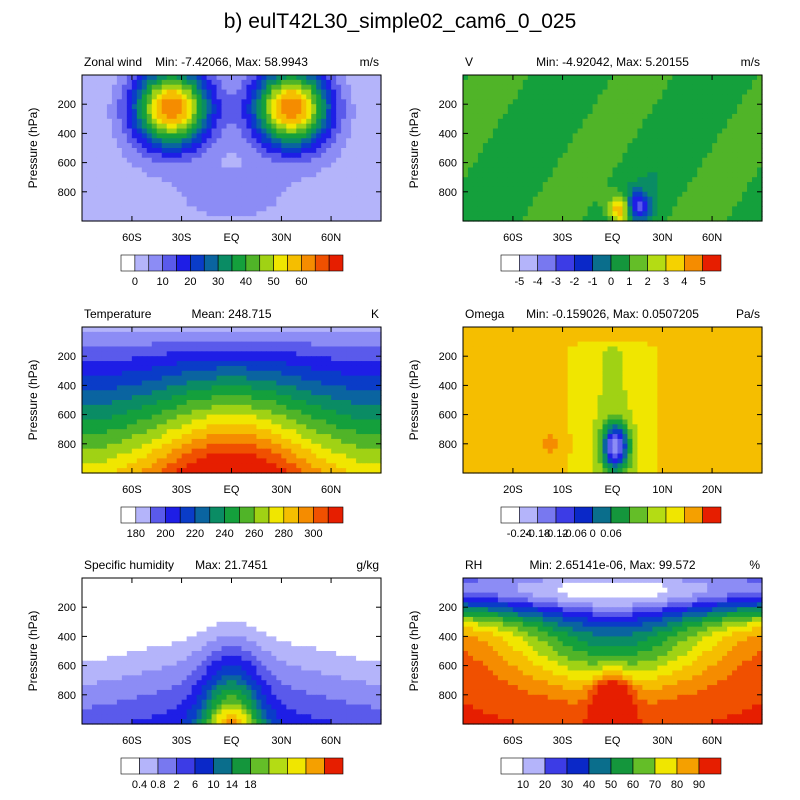  What do you see at coordinates (469, 62) in the screenshot?
I see `panel-left-label: V` at bounding box center [469, 62].